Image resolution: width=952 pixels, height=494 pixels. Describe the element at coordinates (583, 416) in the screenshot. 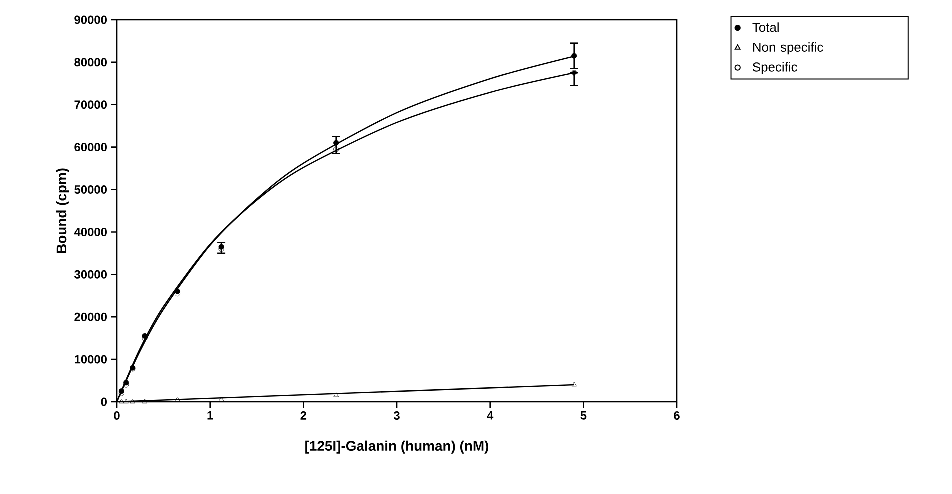

I see `x-tick-label: 5` at that location.